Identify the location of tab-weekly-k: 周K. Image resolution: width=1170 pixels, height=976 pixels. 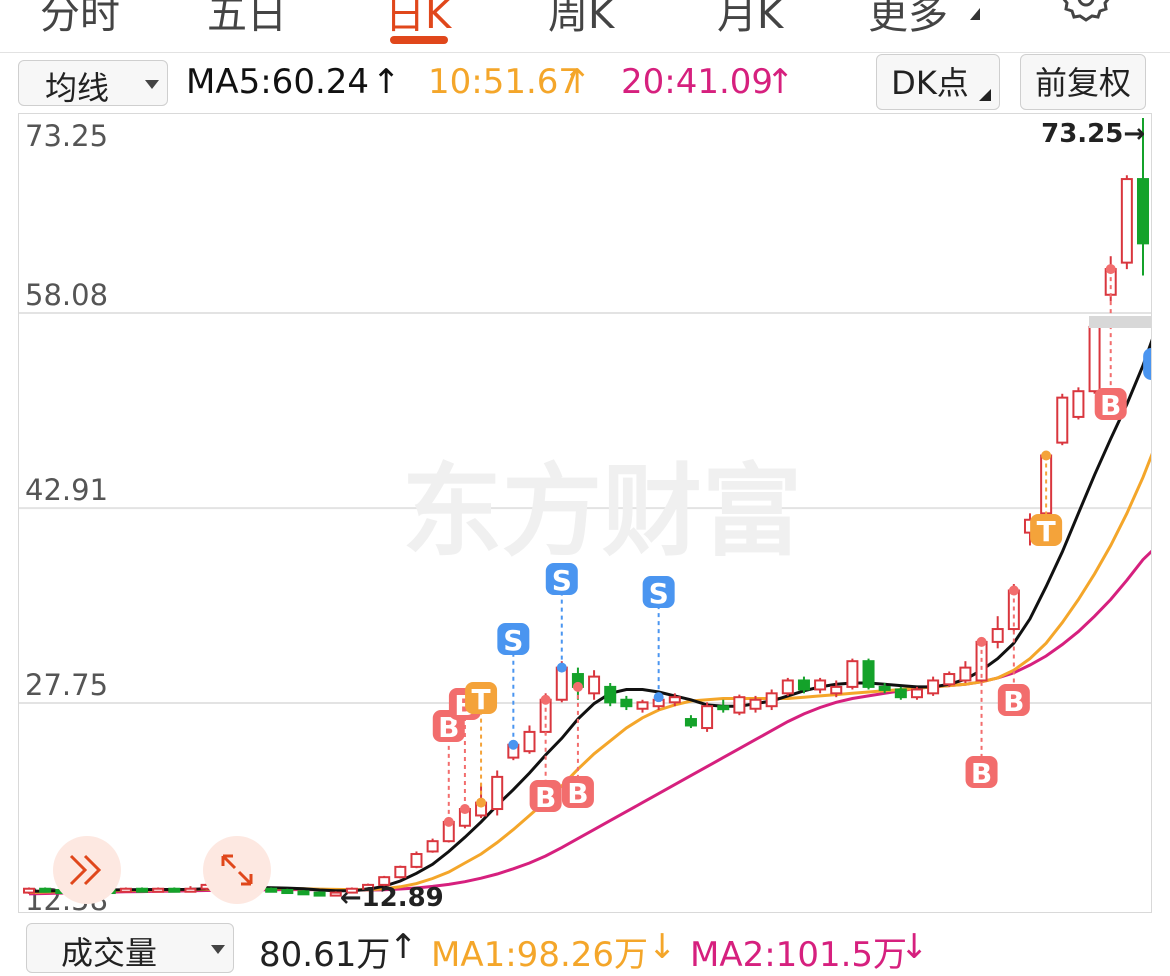
(581, 19).